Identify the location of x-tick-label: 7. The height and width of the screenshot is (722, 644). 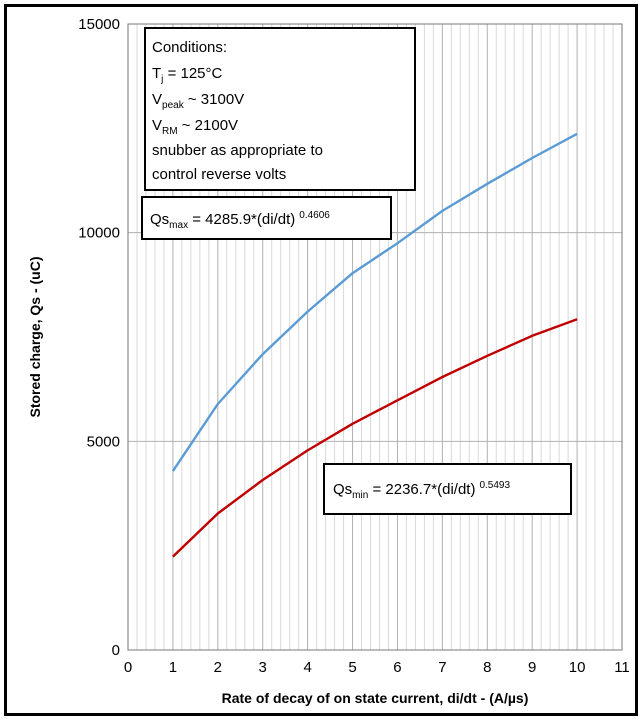
(442, 667).